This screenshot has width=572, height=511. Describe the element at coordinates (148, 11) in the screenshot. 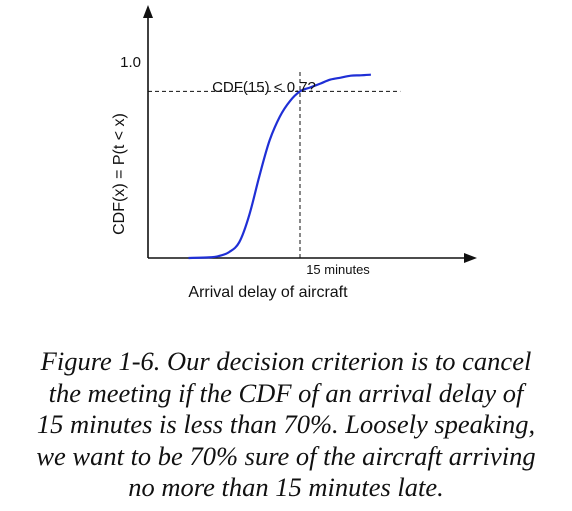

I see `y-axis-arrowhead` at that location.